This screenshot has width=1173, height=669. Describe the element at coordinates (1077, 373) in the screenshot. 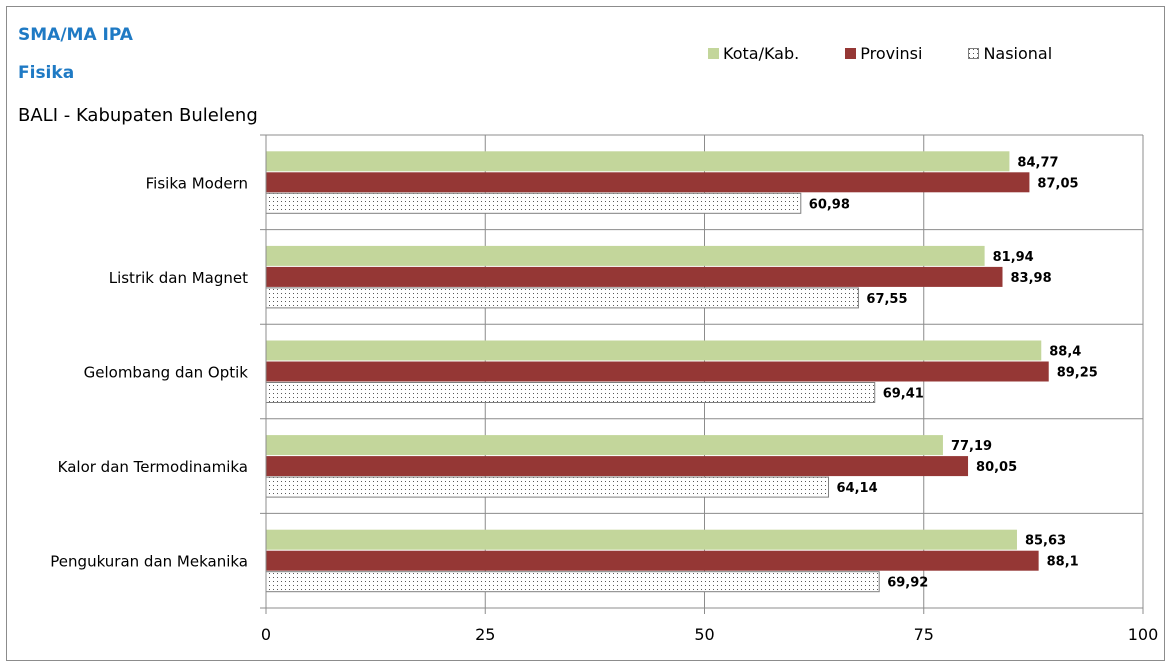

I see `data-label: 89,25` at that location.